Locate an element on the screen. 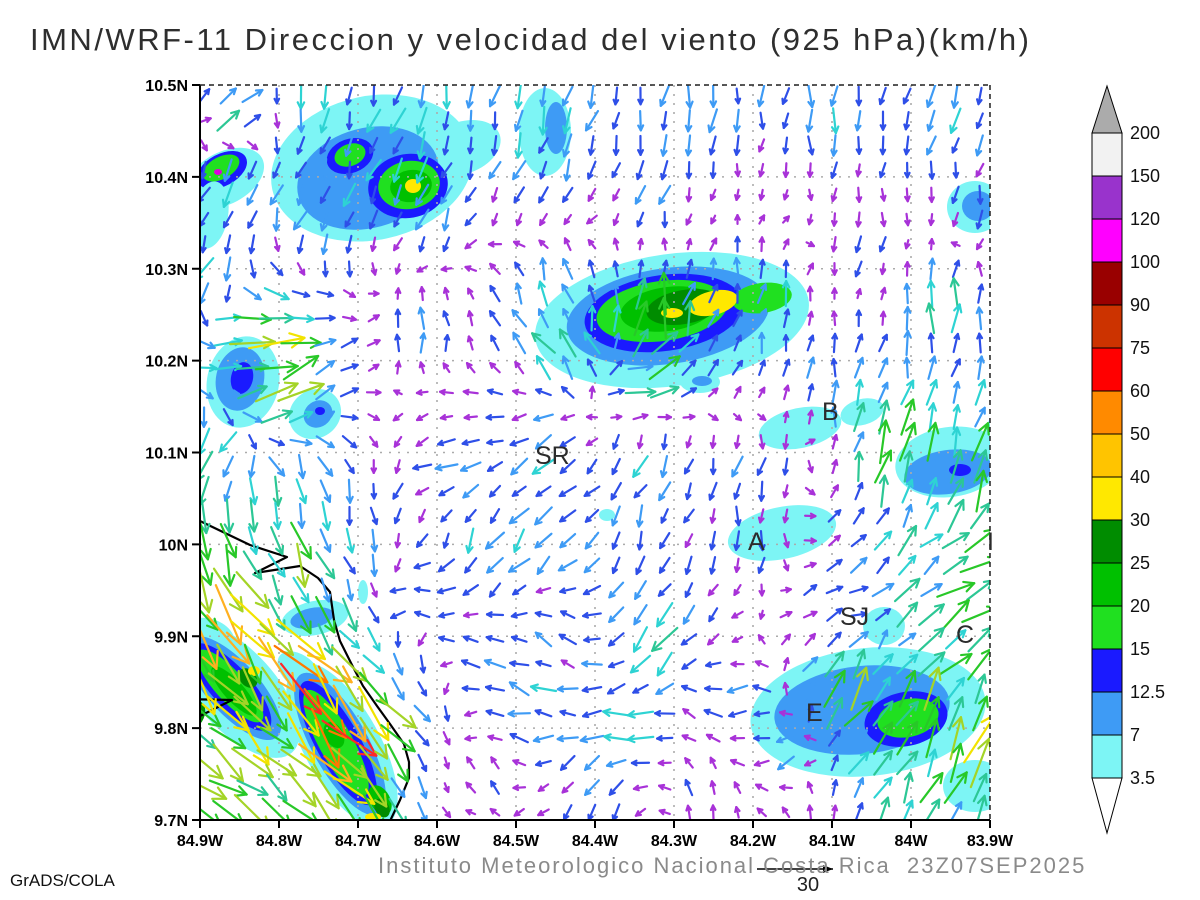 This screenshot has height=900, width=1200. y-tick-label: 10N is located at coordinates (173, 545).